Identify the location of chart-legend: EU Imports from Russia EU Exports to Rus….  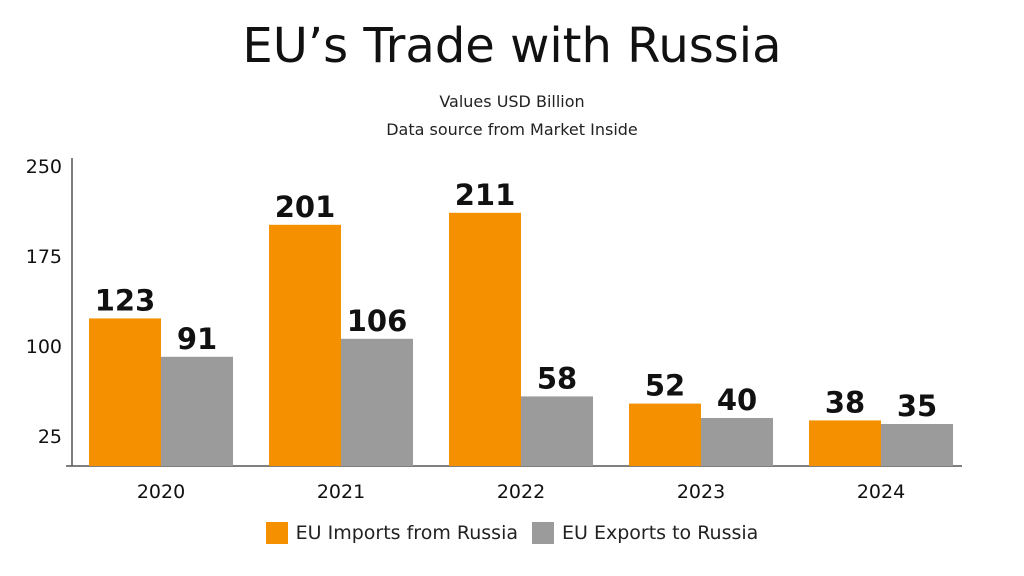
(512, 533).